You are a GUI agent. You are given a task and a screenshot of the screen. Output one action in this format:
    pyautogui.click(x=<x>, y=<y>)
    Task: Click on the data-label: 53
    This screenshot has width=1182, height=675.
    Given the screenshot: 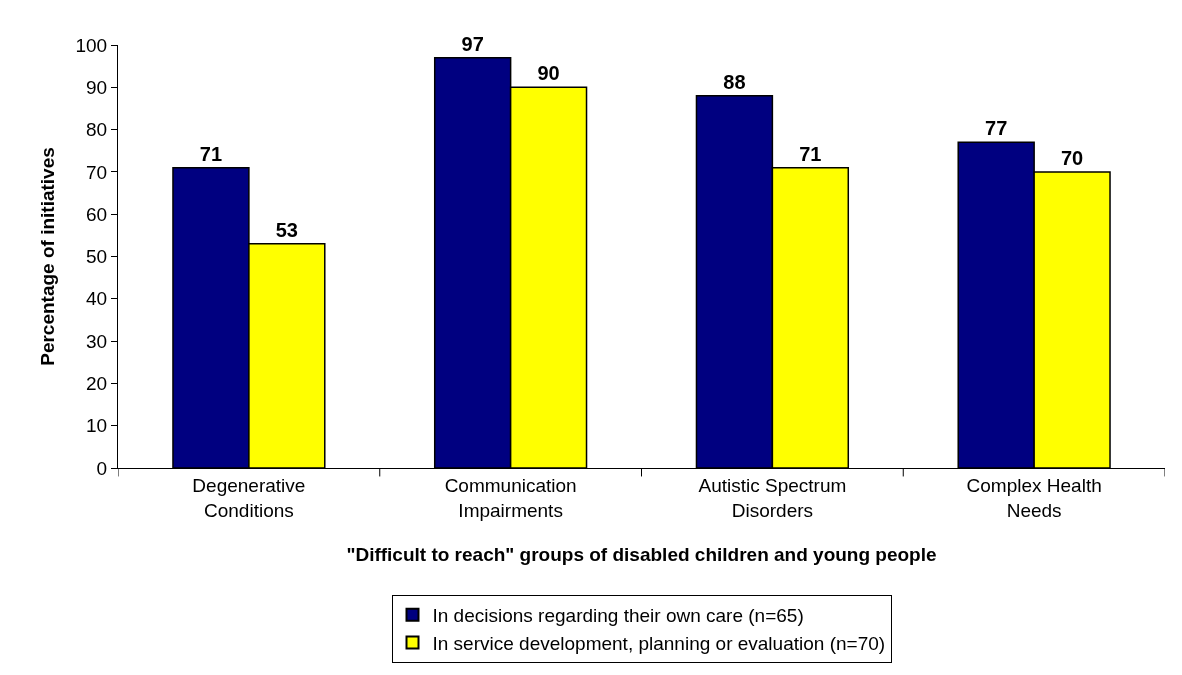 What is the action you would take?
    pyautogui.click(x=286, y=229)
    